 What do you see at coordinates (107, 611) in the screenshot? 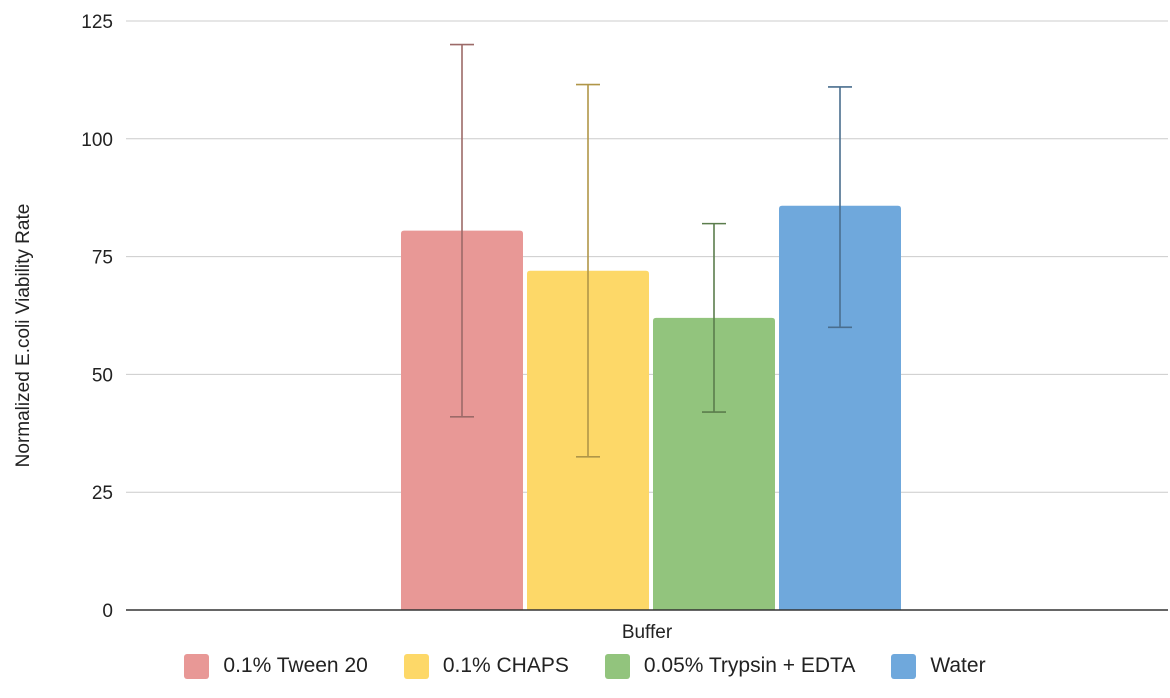
I see `y-tick-label: 0` at bounding box center [107, 611].